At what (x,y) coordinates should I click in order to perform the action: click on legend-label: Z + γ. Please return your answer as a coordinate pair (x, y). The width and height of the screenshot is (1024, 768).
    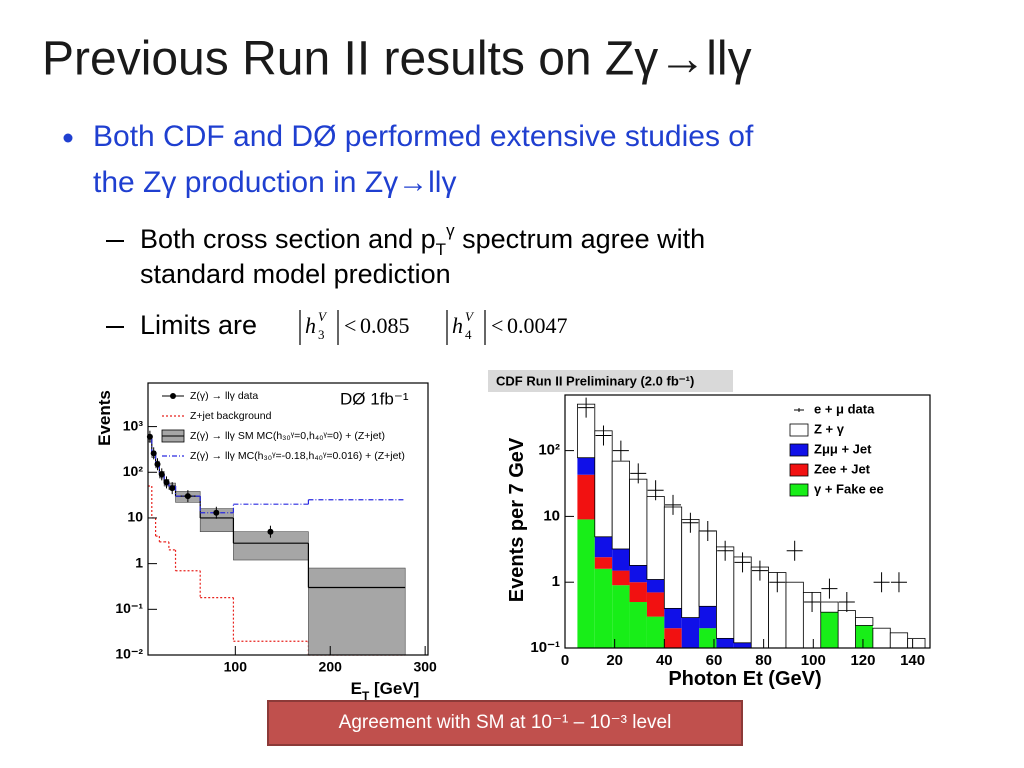
    Looking at the image, I should click on (829, 428).